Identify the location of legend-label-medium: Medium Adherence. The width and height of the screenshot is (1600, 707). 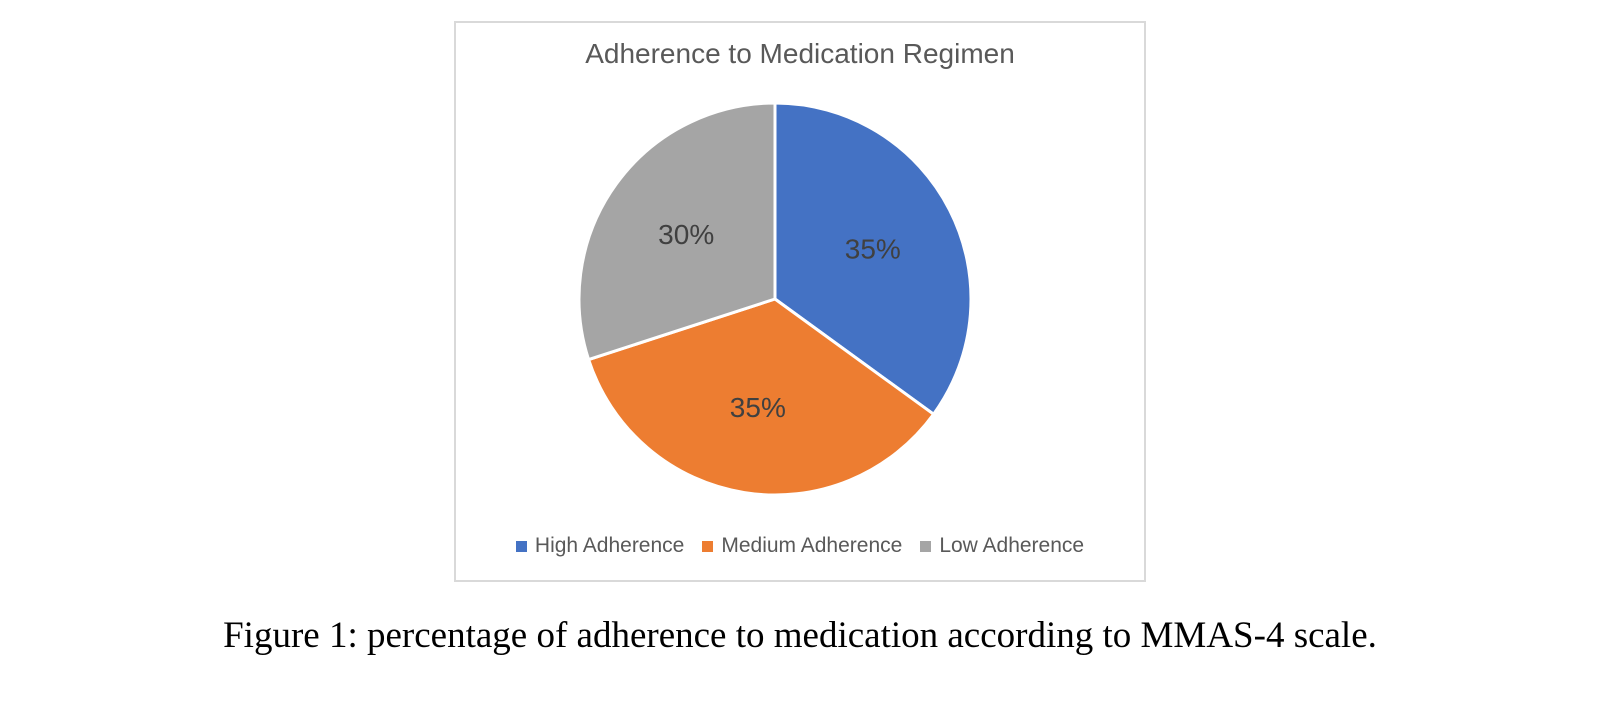
(812, 545).